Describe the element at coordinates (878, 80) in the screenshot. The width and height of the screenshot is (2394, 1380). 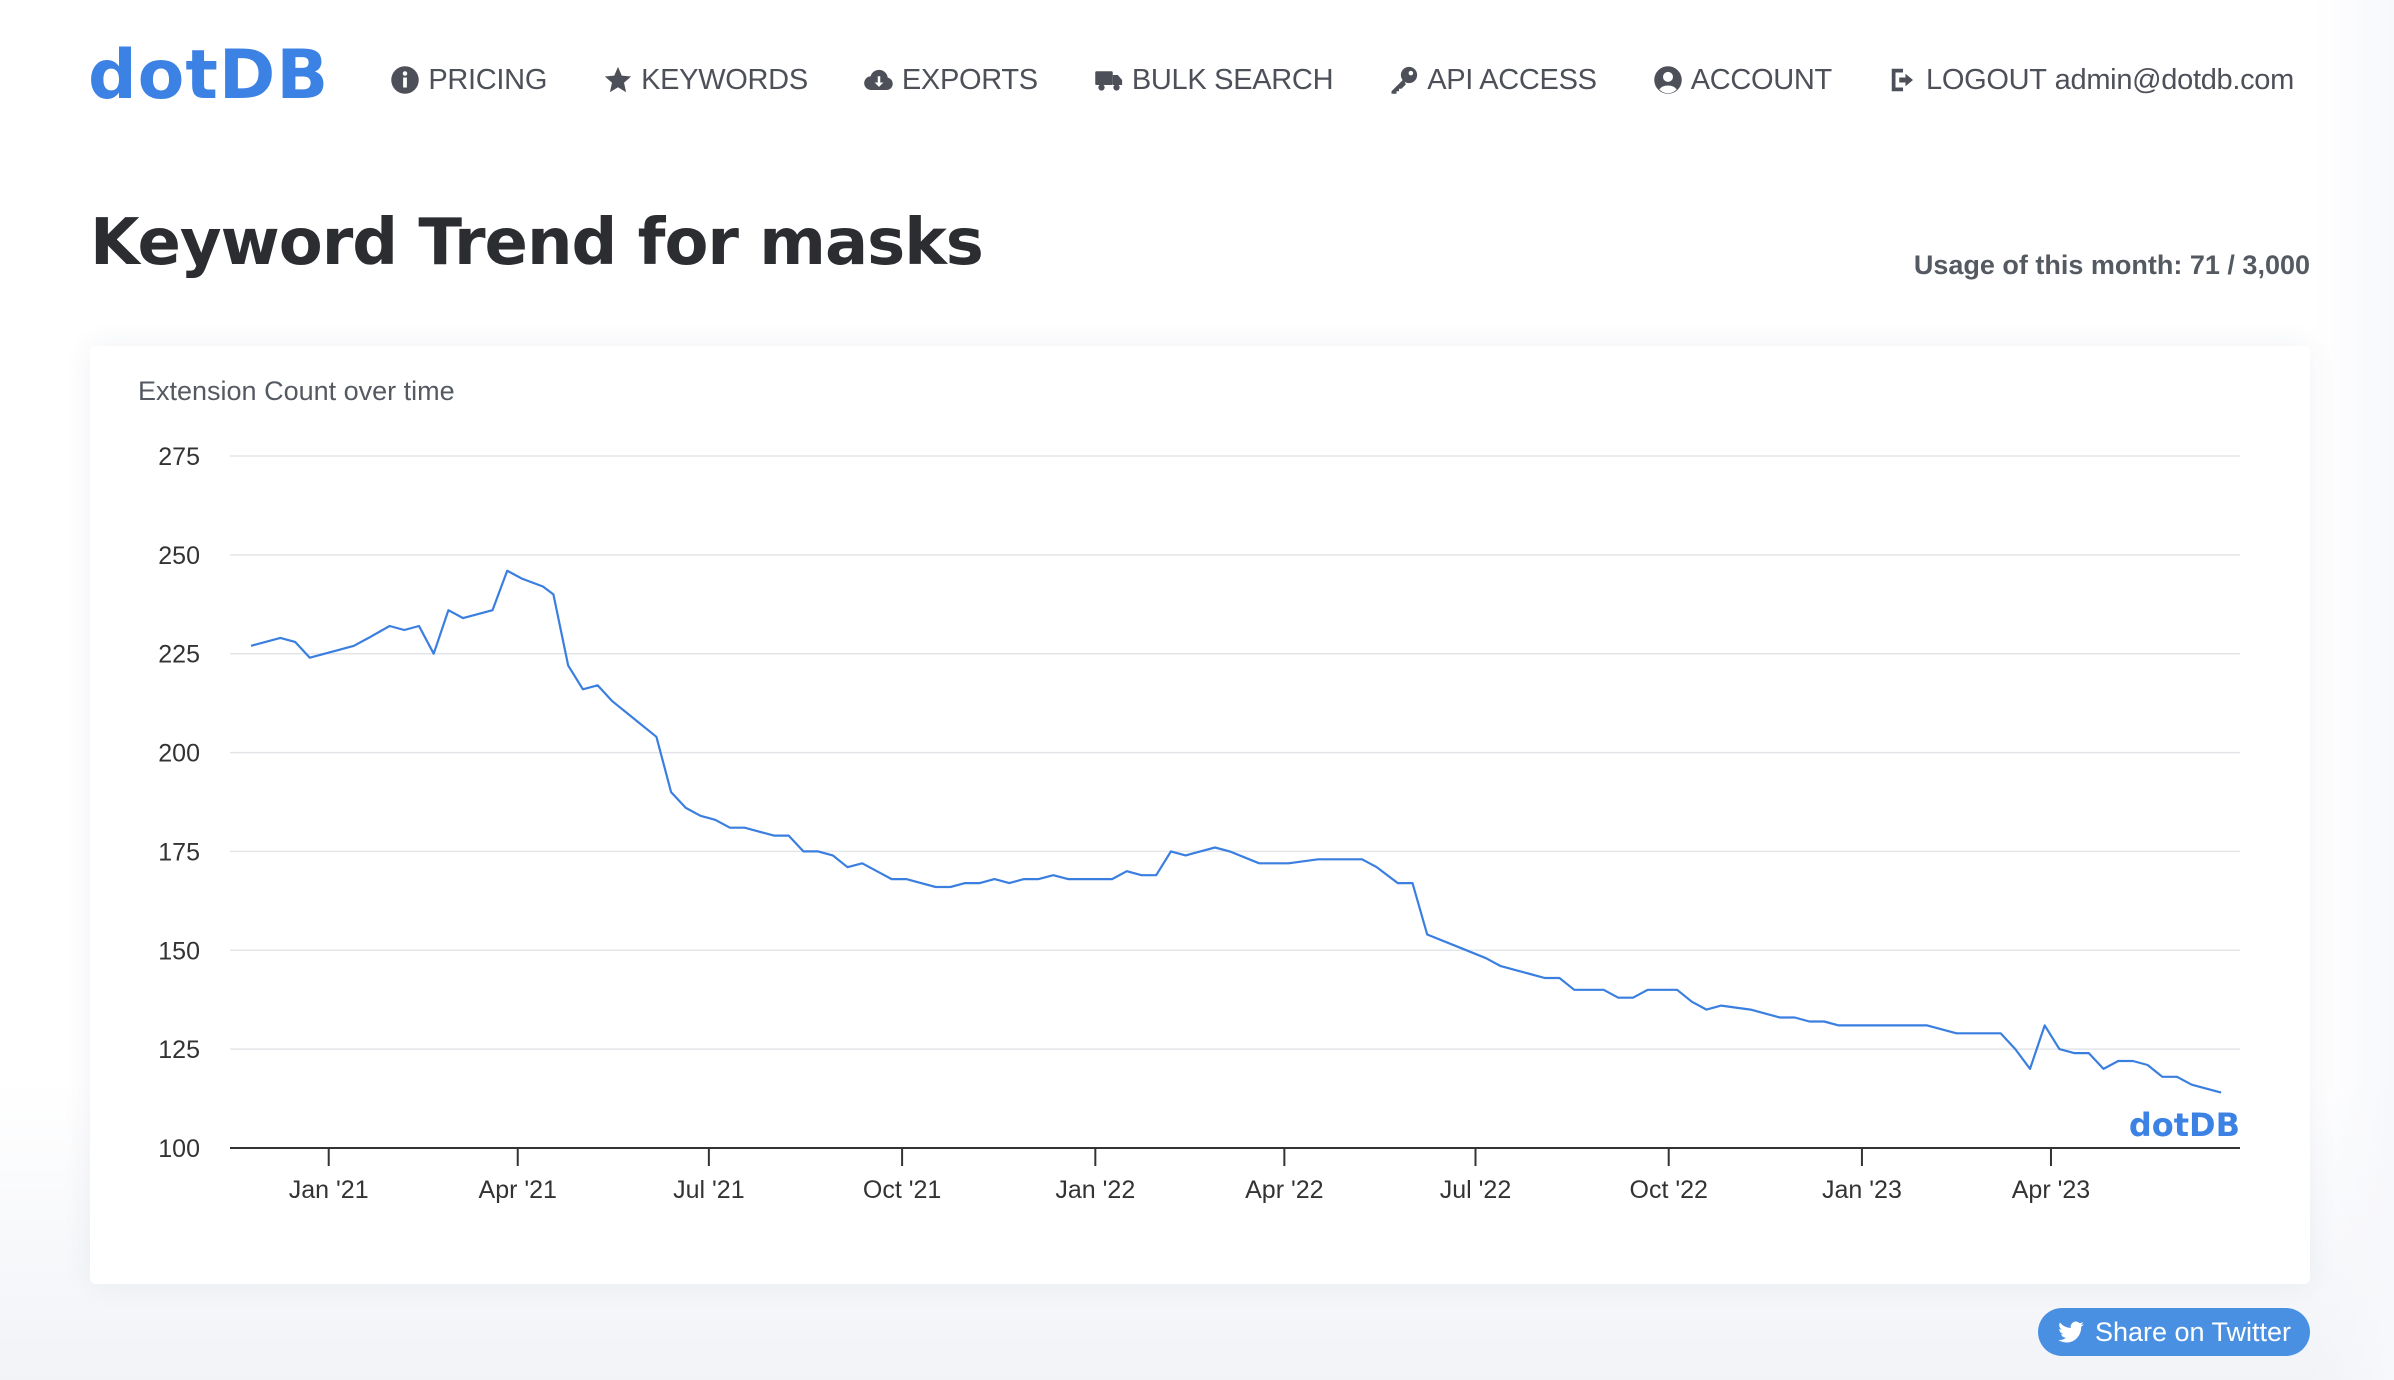
I see `cloud-download-icon` at that location.